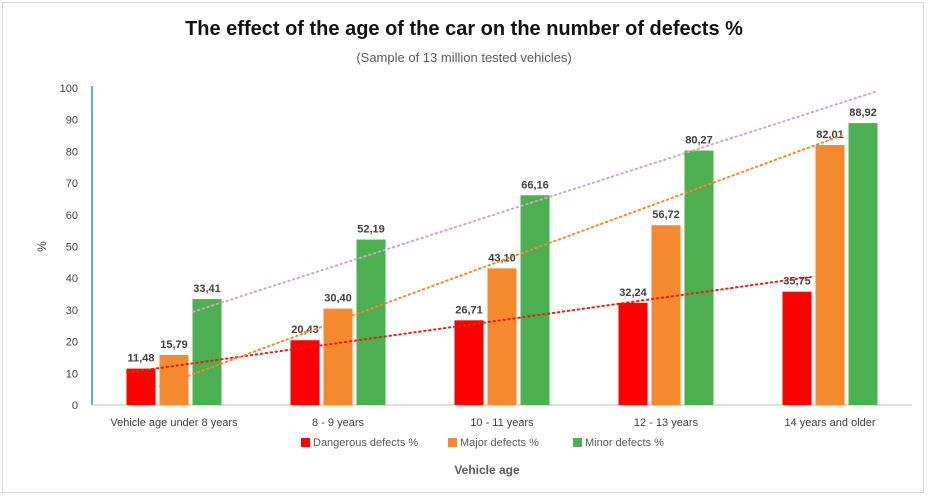  I want to click on x-axis-label: Vehicle age, so click(487, 470).